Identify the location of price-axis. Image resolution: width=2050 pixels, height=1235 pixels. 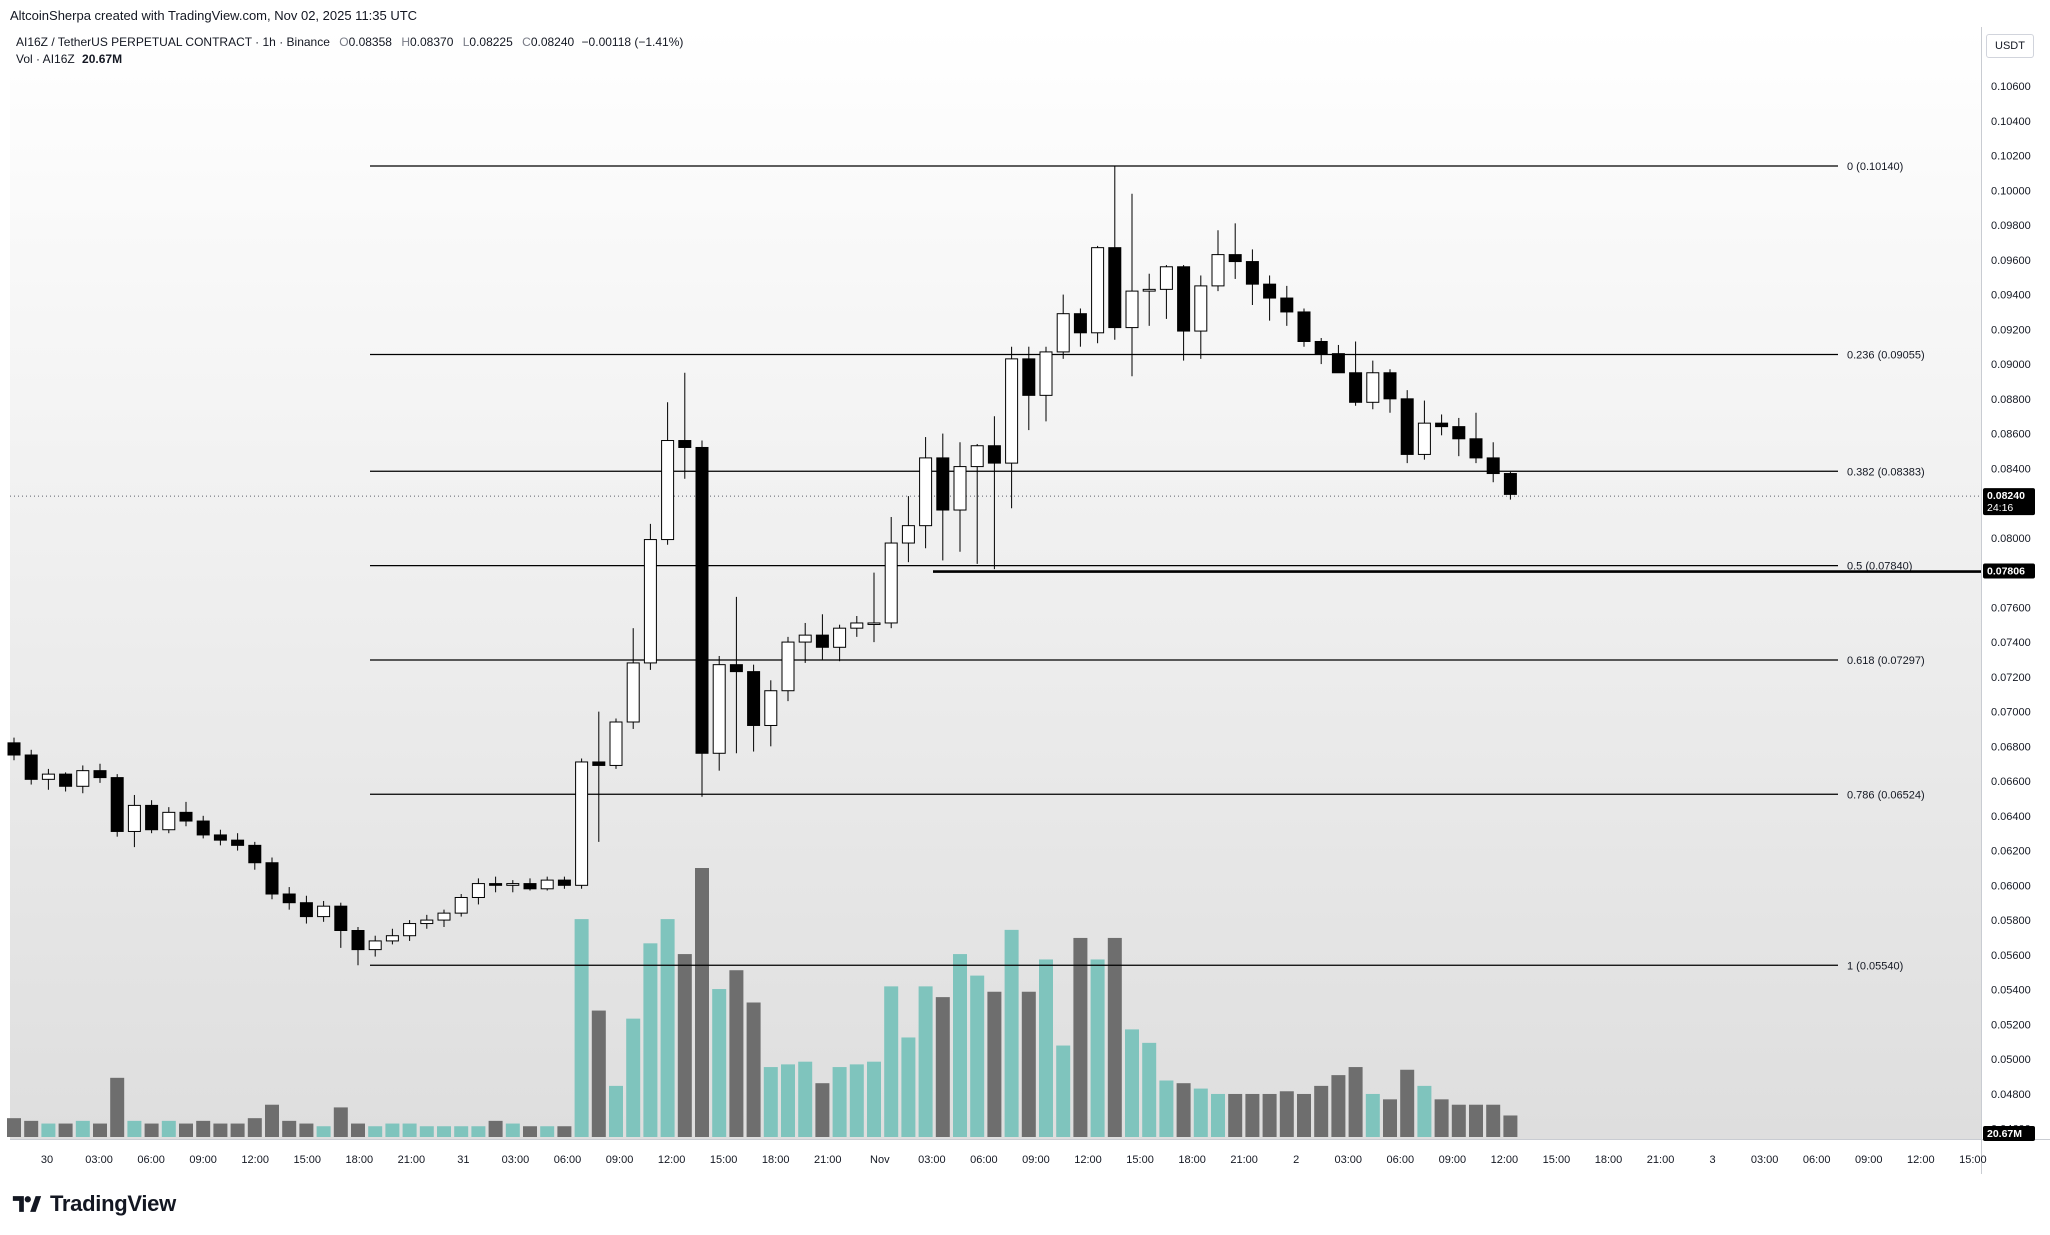
(2015, 583).